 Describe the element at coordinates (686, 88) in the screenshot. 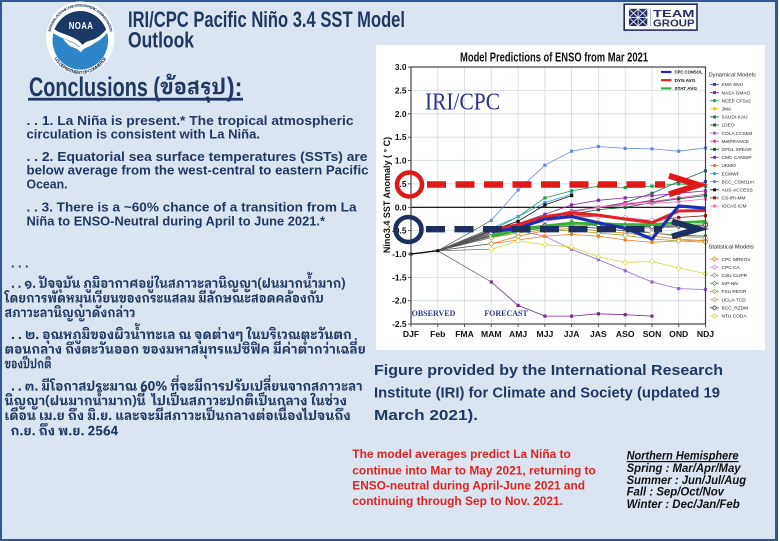

I see `svg-text: STAT AVG` at that location.